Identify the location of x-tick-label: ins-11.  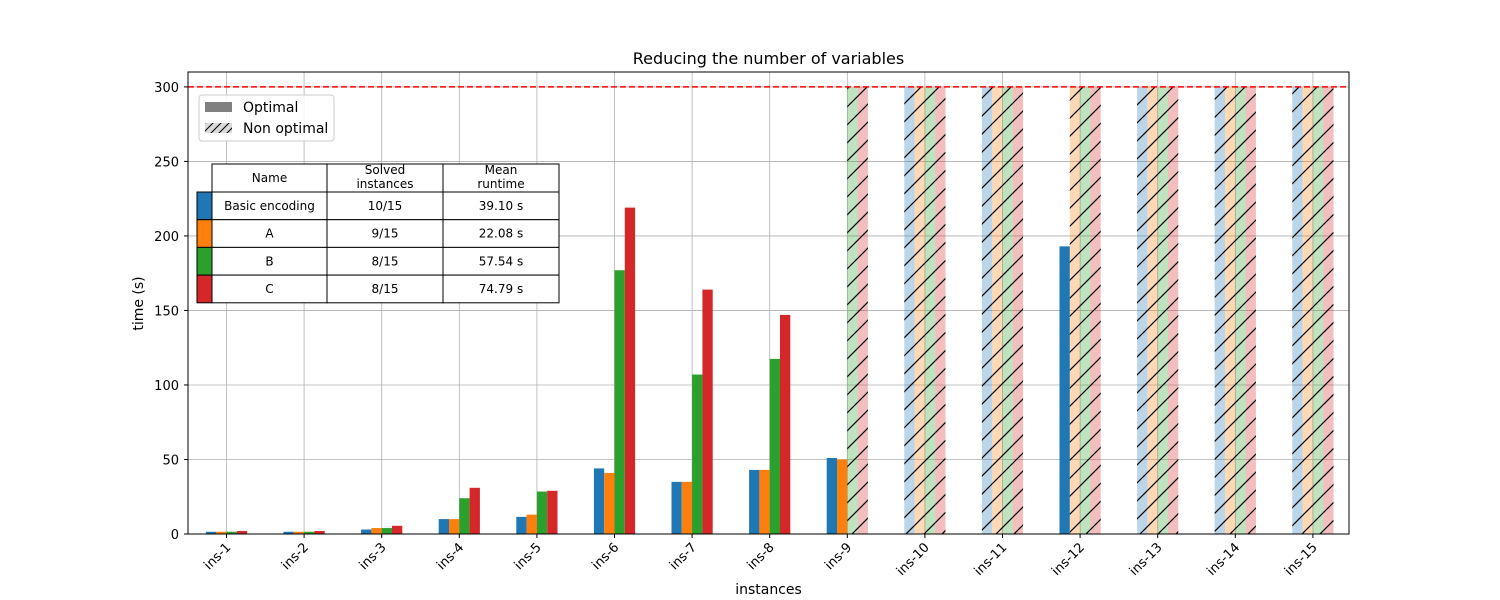
(991, 559).